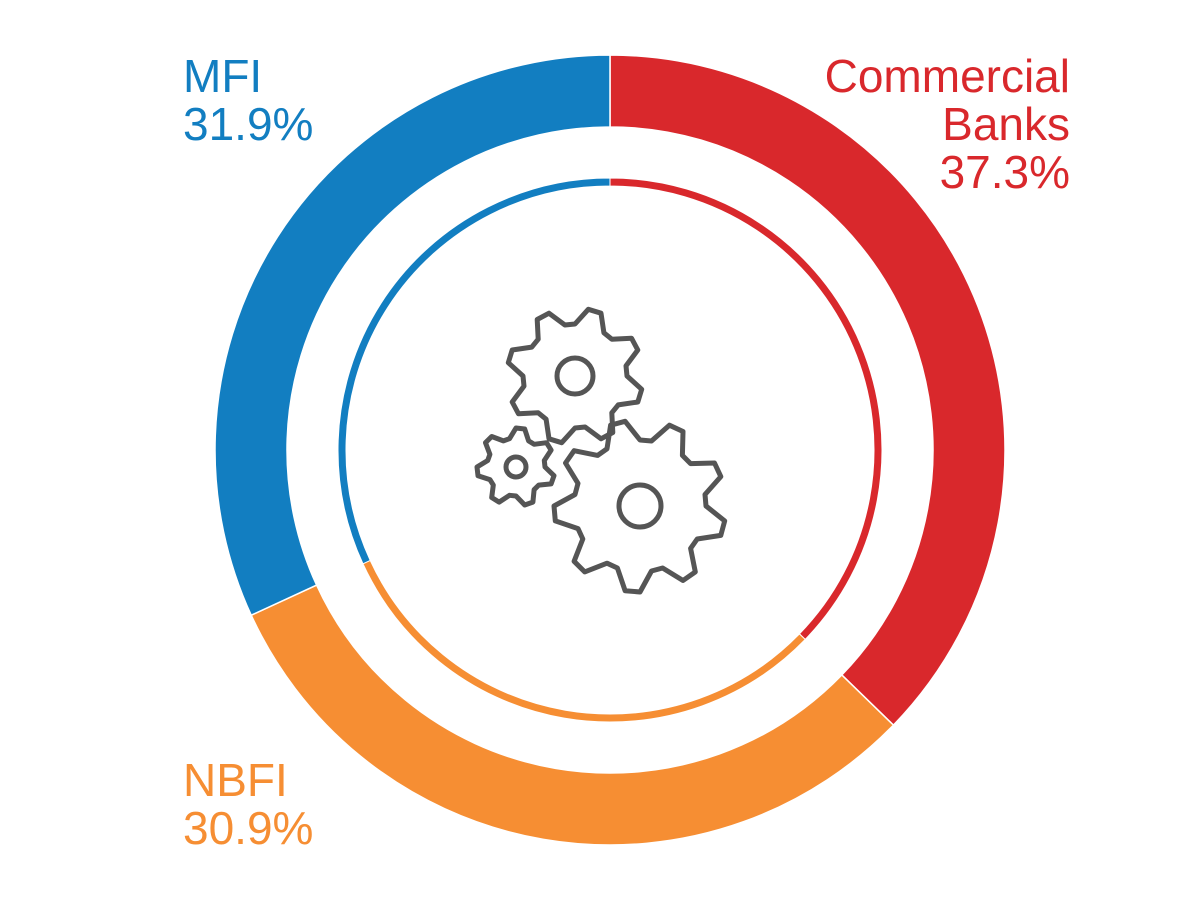 The width and height of the screenshot is (1200, 900). Describe the element at coordinates (235, 780) in the screenshot. I see `category-label: NBFI` at that location.